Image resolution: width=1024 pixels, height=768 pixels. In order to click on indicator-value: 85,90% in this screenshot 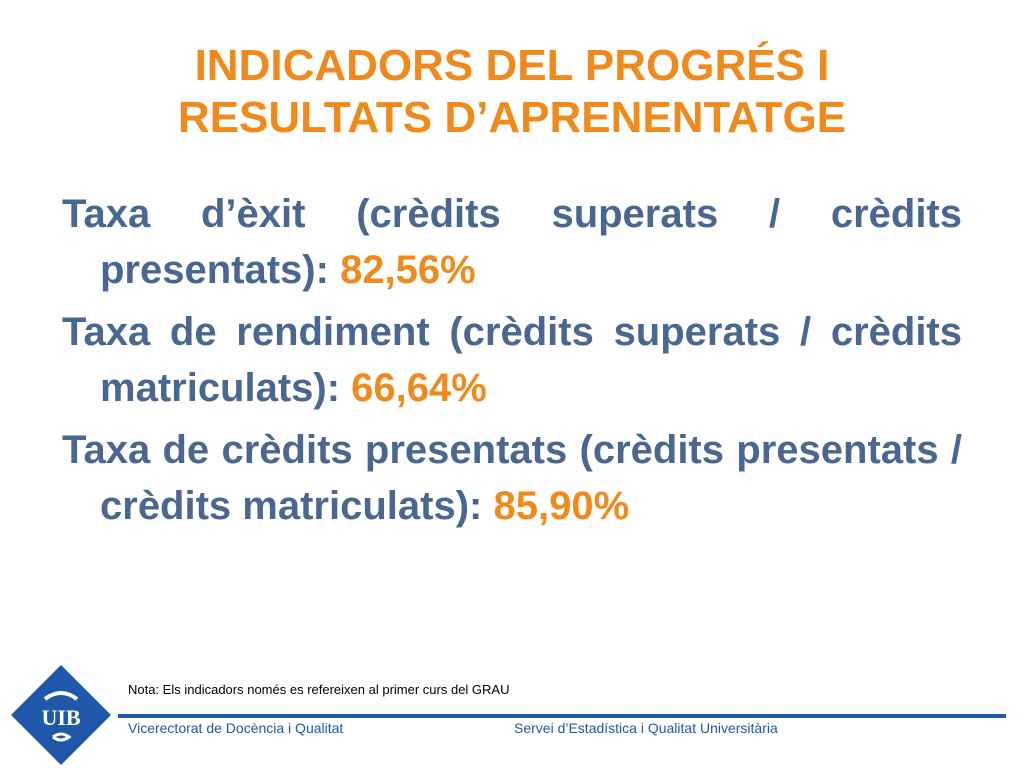, I will do `click(561, 506)`.